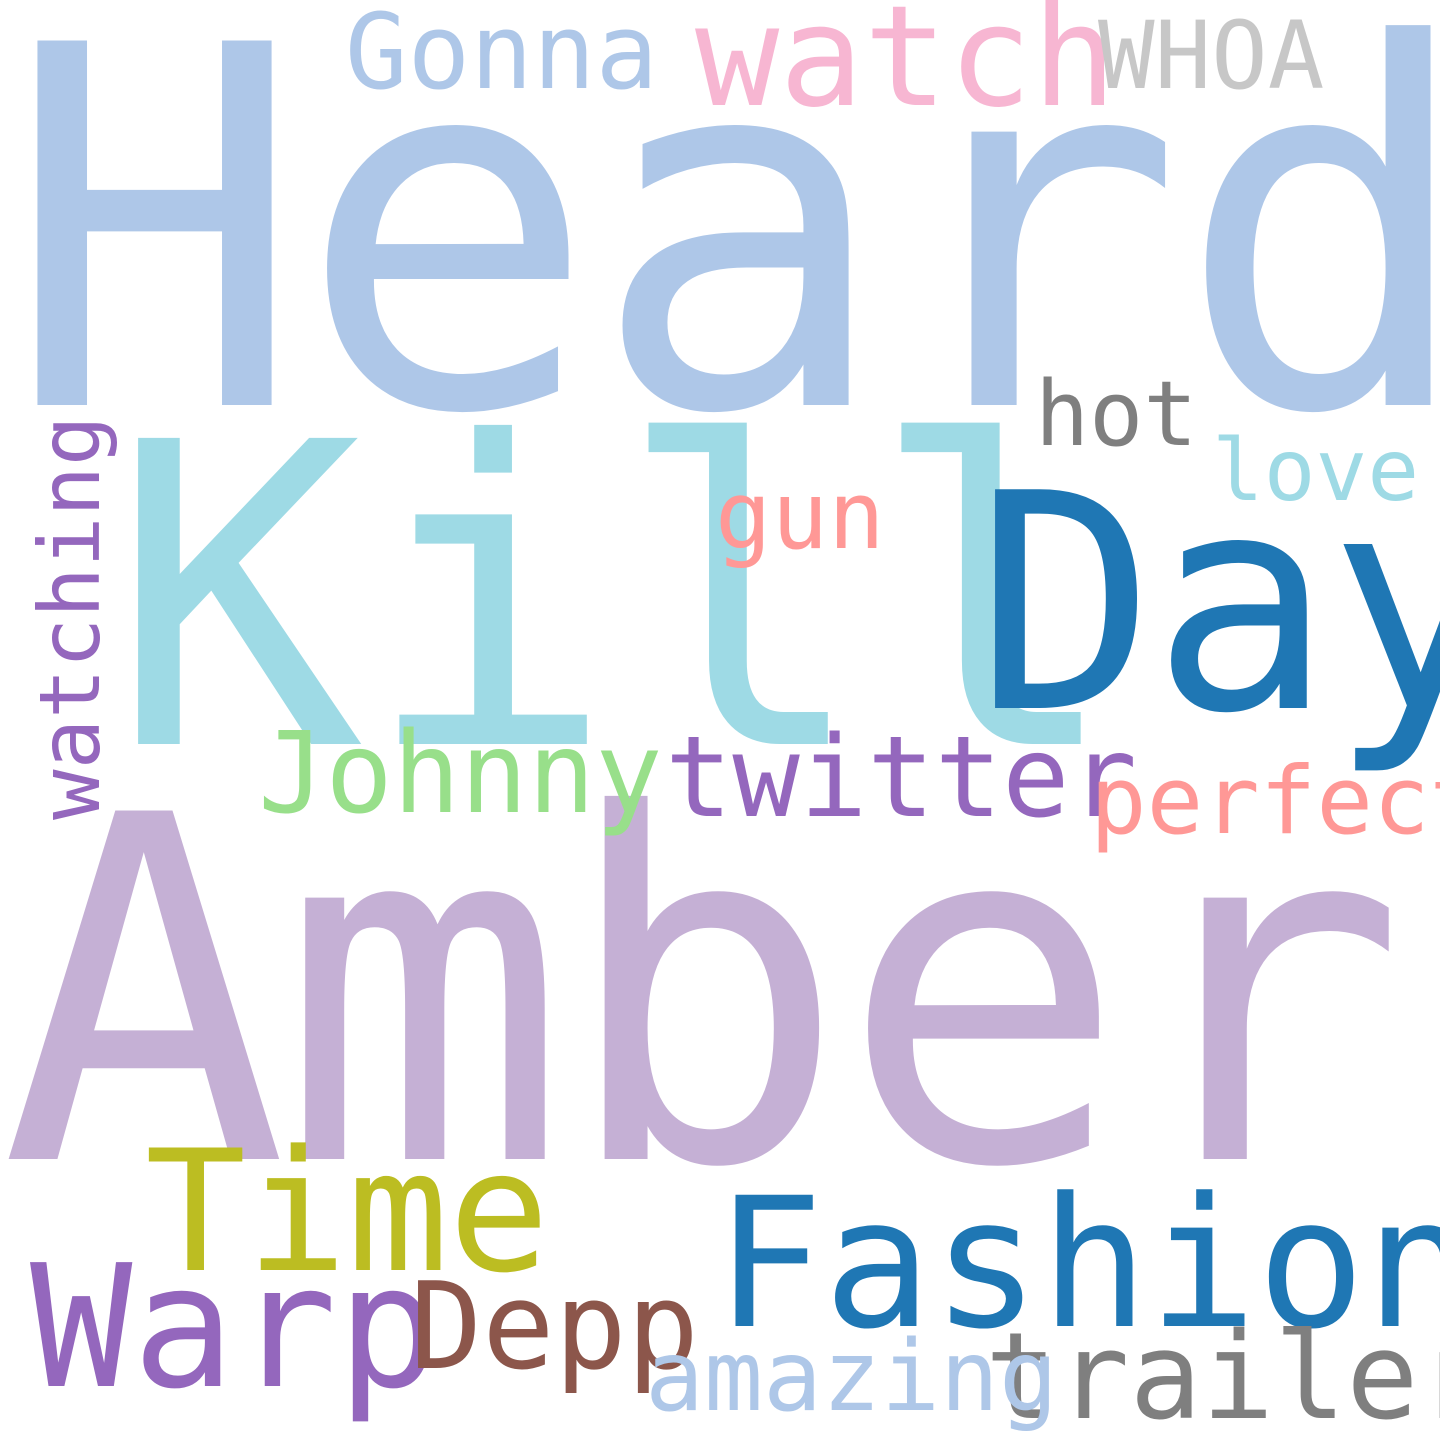 This screenshot has height=1440, width=1440. What do you see at coordinates (852, 1377) in the screenshot?
I see `word-amazing: amazing` at bounding box center [852, 1377].